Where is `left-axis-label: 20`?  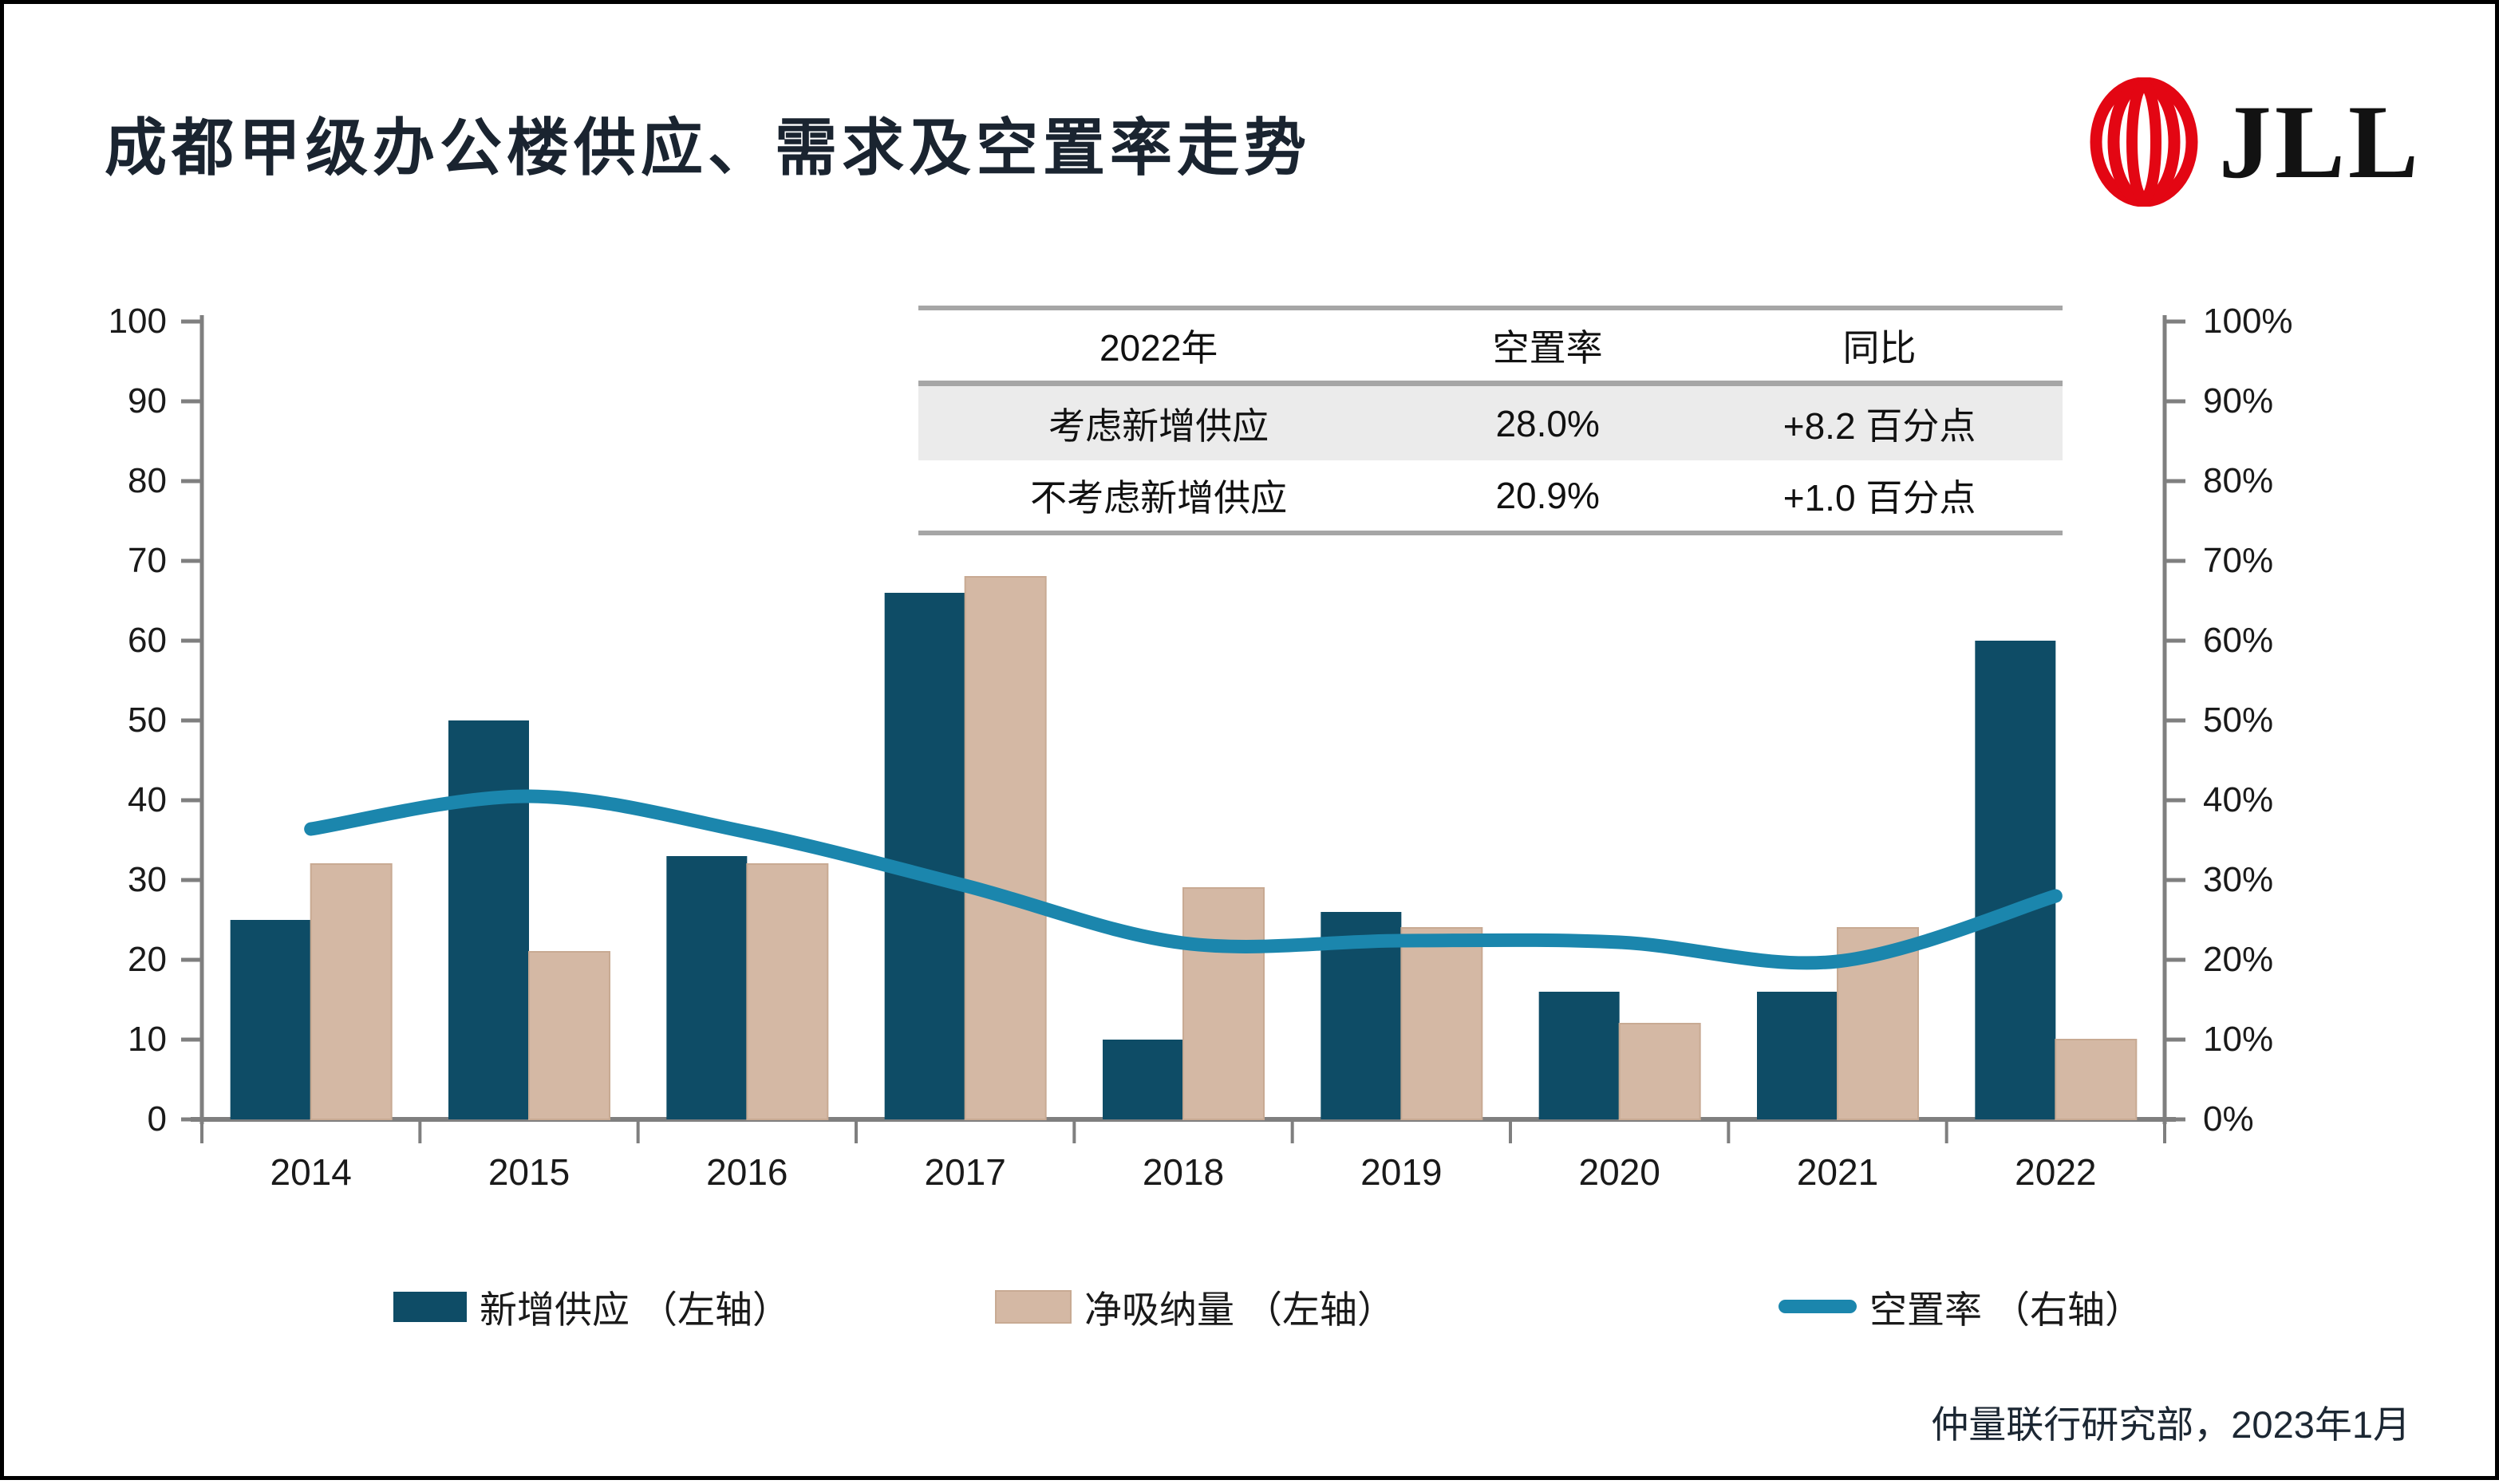
left-axis-label: 20 is located at coordinates (147, 959).